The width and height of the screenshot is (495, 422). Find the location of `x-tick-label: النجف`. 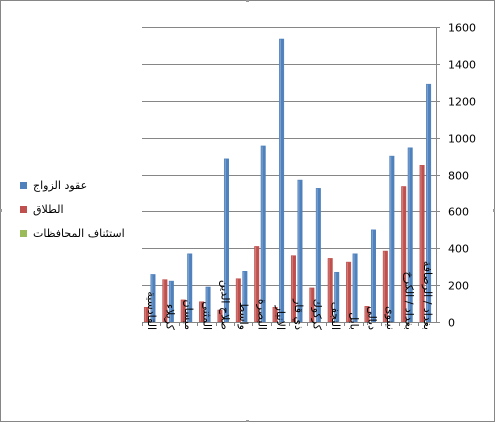

x-tick-label: النجف is located at coordinates (335, 316).